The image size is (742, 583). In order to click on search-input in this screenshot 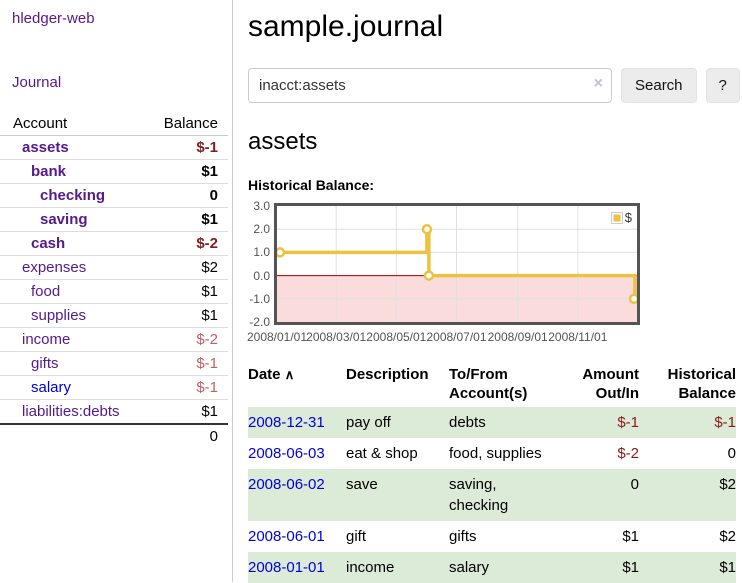, I will do `click(430, 85)`.